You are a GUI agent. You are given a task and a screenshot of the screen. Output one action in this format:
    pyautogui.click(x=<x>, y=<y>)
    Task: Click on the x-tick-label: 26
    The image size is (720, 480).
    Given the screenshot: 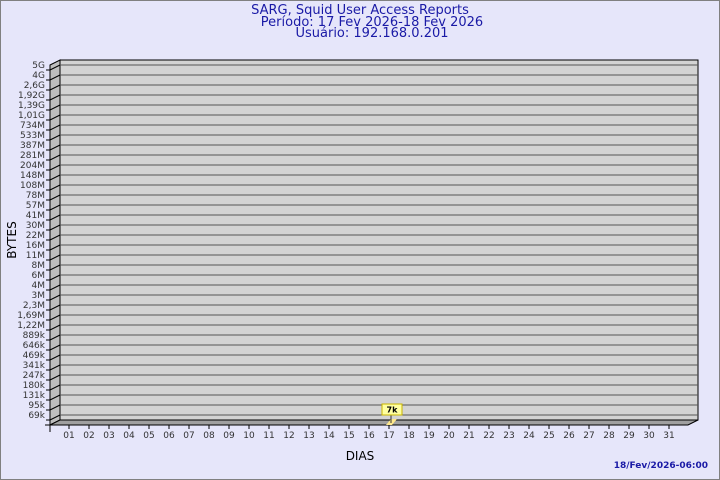 What is the action you would take?
    pyautogui.click(x=569, y=436)
    